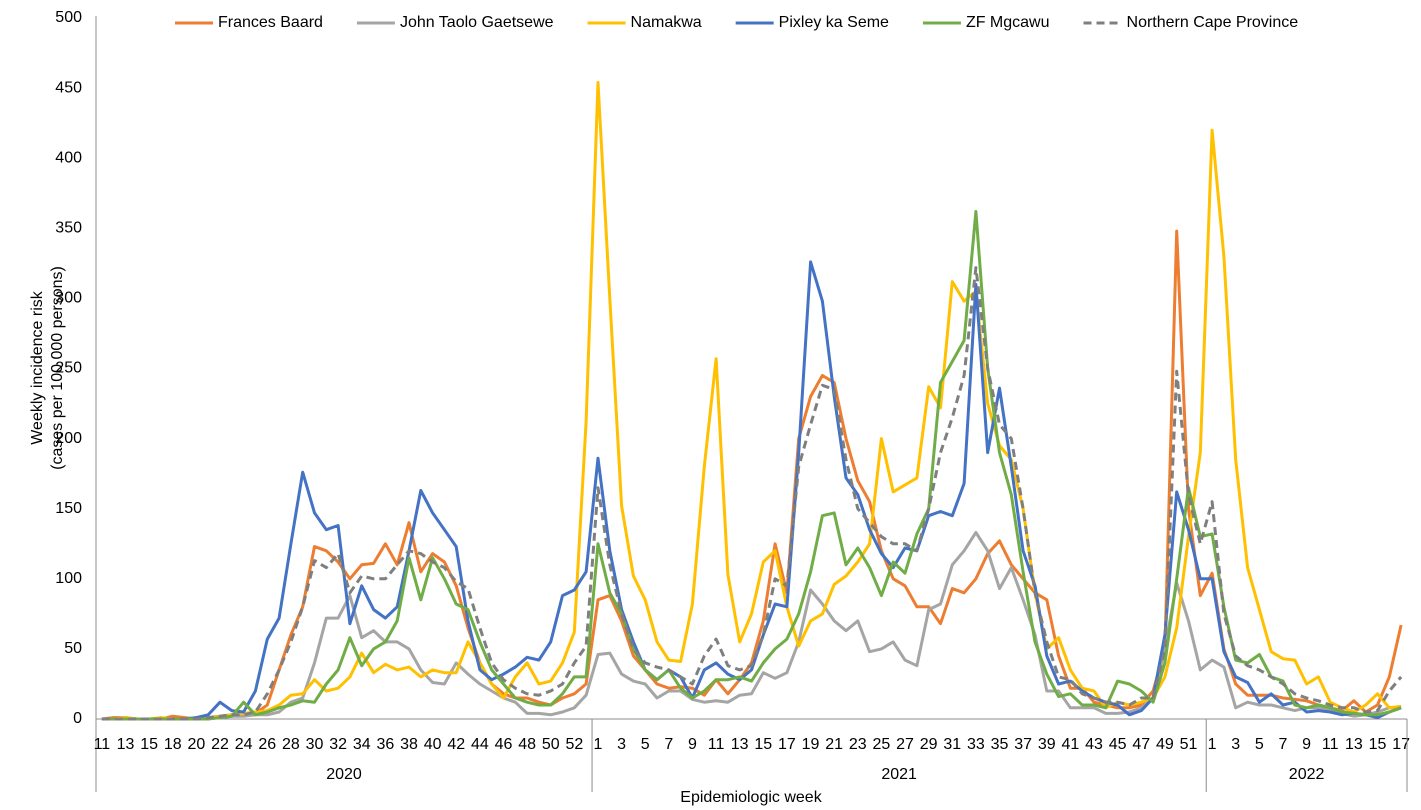 The image size is (1421, 810). I want to click on legend-label: ZF Mgcawu, so click(1008, 22).